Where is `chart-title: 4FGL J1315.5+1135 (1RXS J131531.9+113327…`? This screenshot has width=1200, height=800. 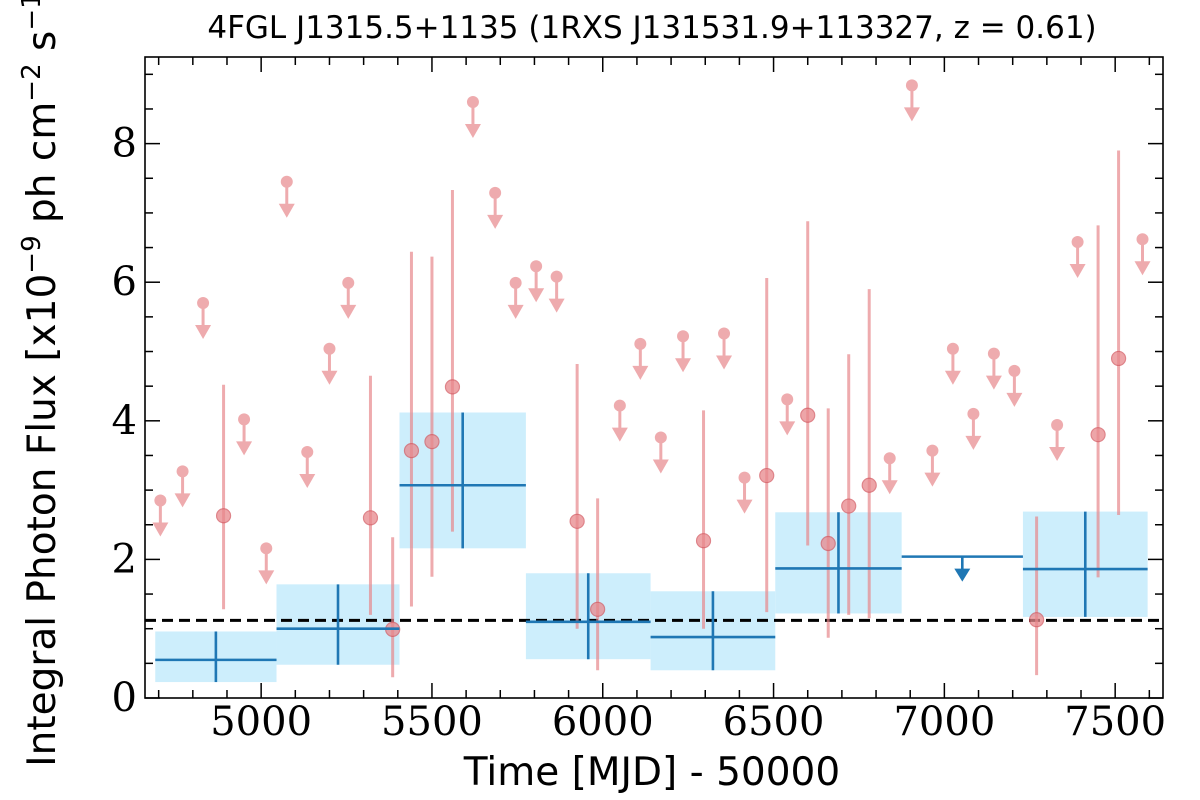 chart-title: 4FGL J1315.5+1135 (1RXS J131531.9+113327… is located at coordinates (651, 28).